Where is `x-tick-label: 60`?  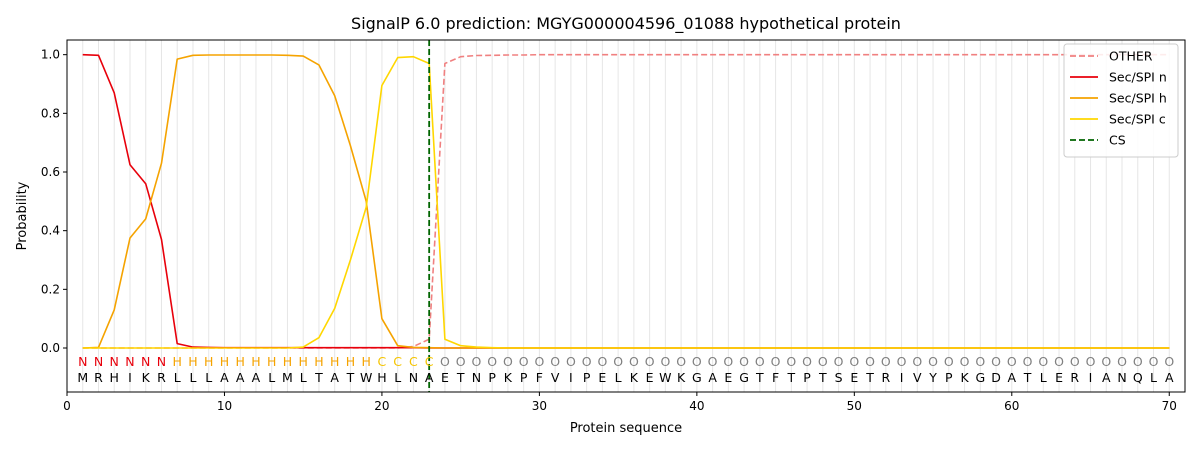
x-tick-label: 60 is located at coordinates (1011, 406).